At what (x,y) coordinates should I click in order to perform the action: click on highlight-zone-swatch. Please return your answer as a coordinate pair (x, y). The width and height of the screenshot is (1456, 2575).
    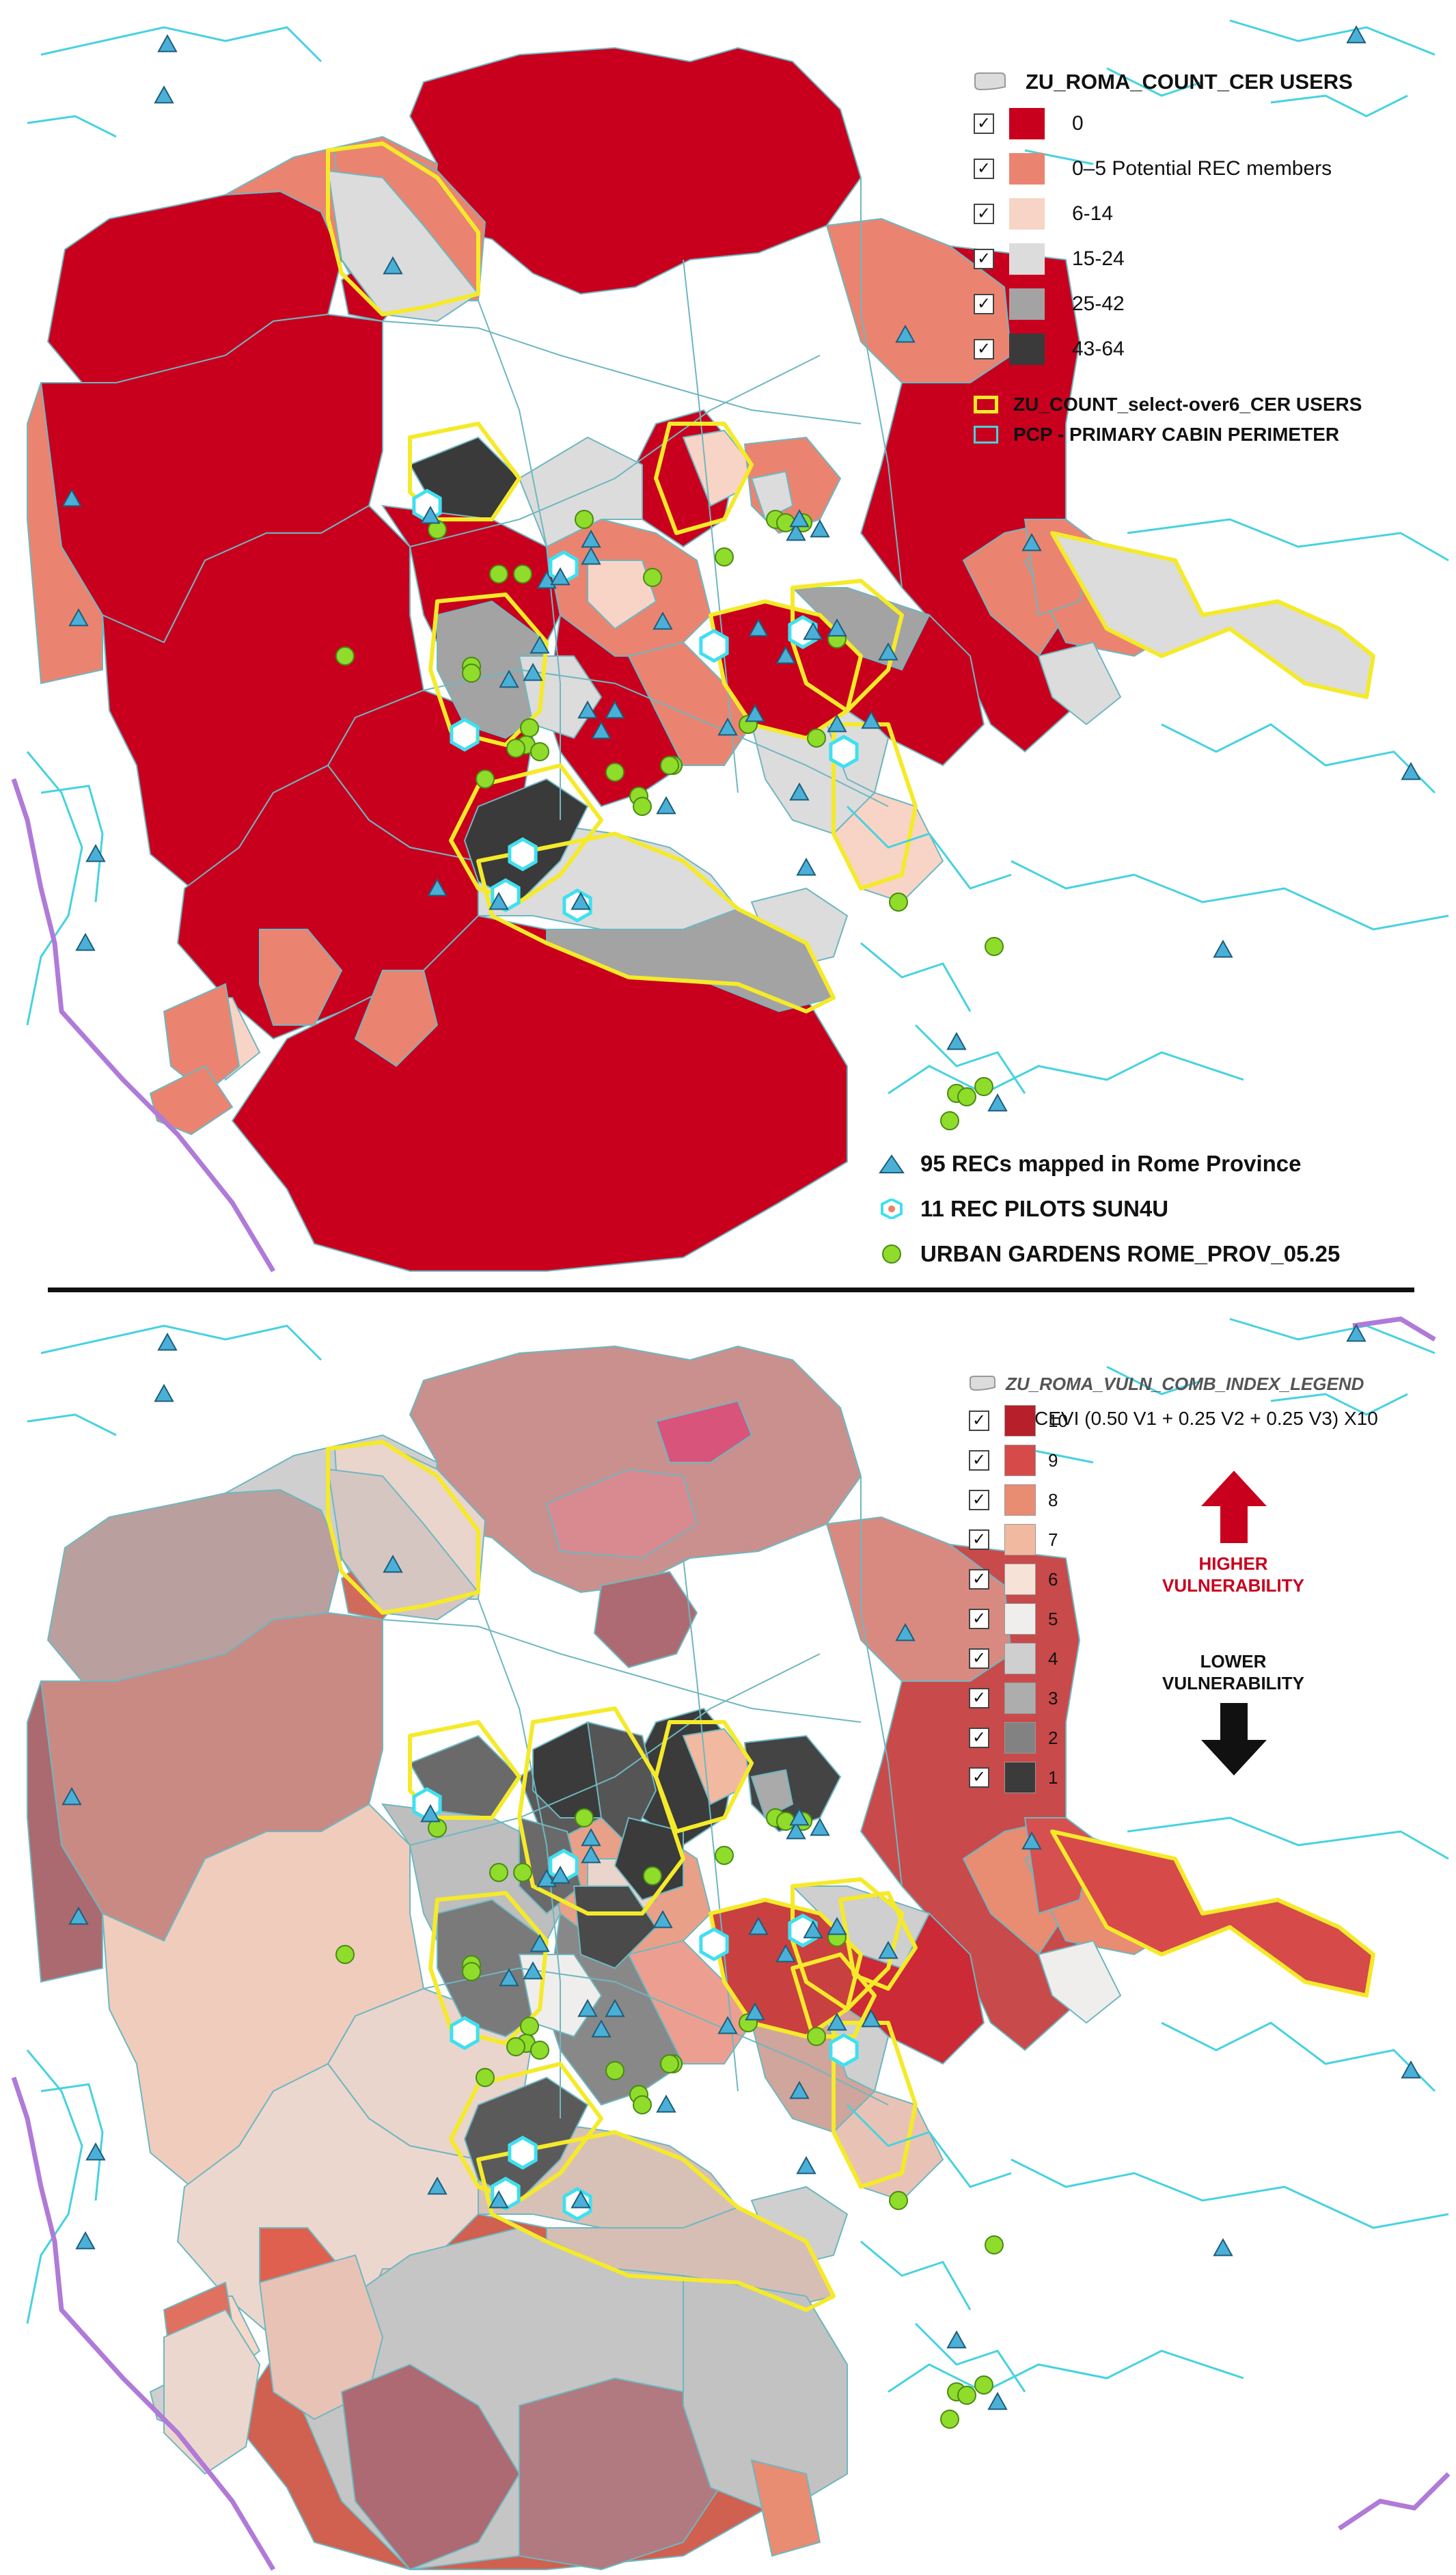
    Looking at the image, I should click on (986, 404).